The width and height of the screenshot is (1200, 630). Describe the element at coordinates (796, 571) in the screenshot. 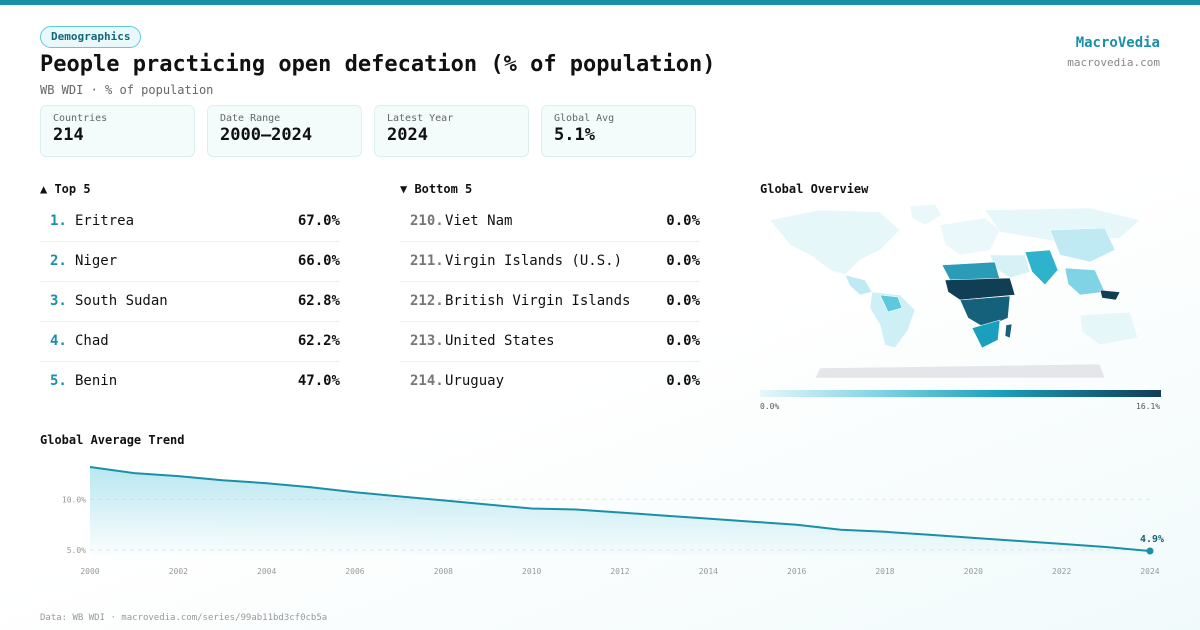

I see `x-tick-label: 2016` at that location.